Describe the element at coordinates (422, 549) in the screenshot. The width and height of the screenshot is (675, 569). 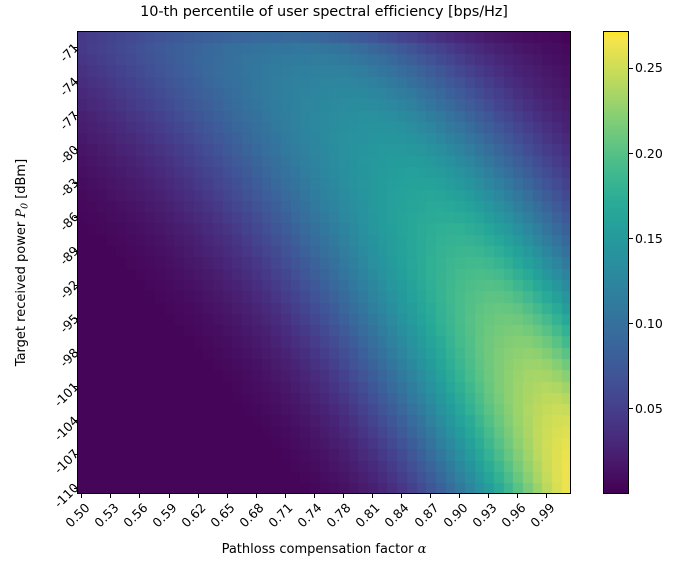
I see `x-axis-label-symbol: α` at that location.